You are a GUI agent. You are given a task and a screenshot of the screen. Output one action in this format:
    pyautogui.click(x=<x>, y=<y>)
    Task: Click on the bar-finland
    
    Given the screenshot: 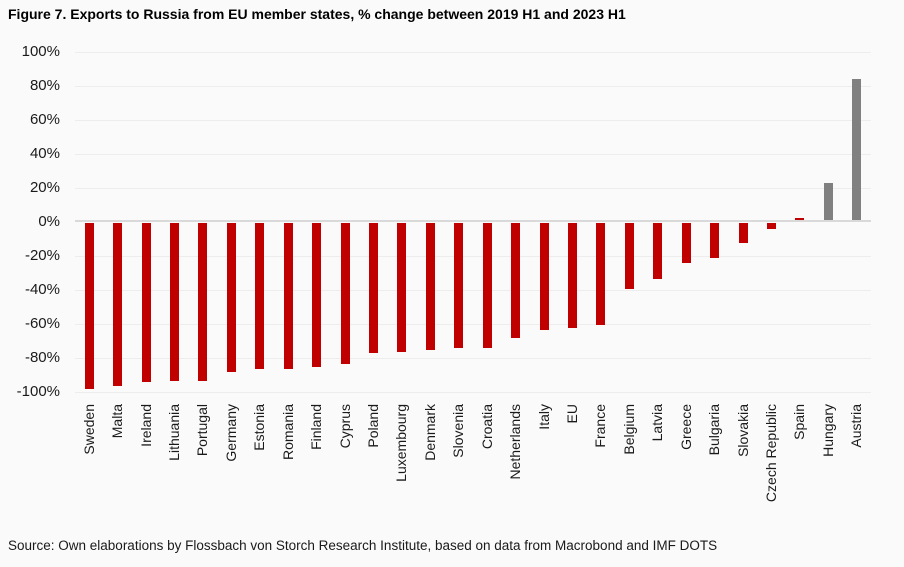 What is the action you would take?
    pyautogui.click(x=317, y=294)
    